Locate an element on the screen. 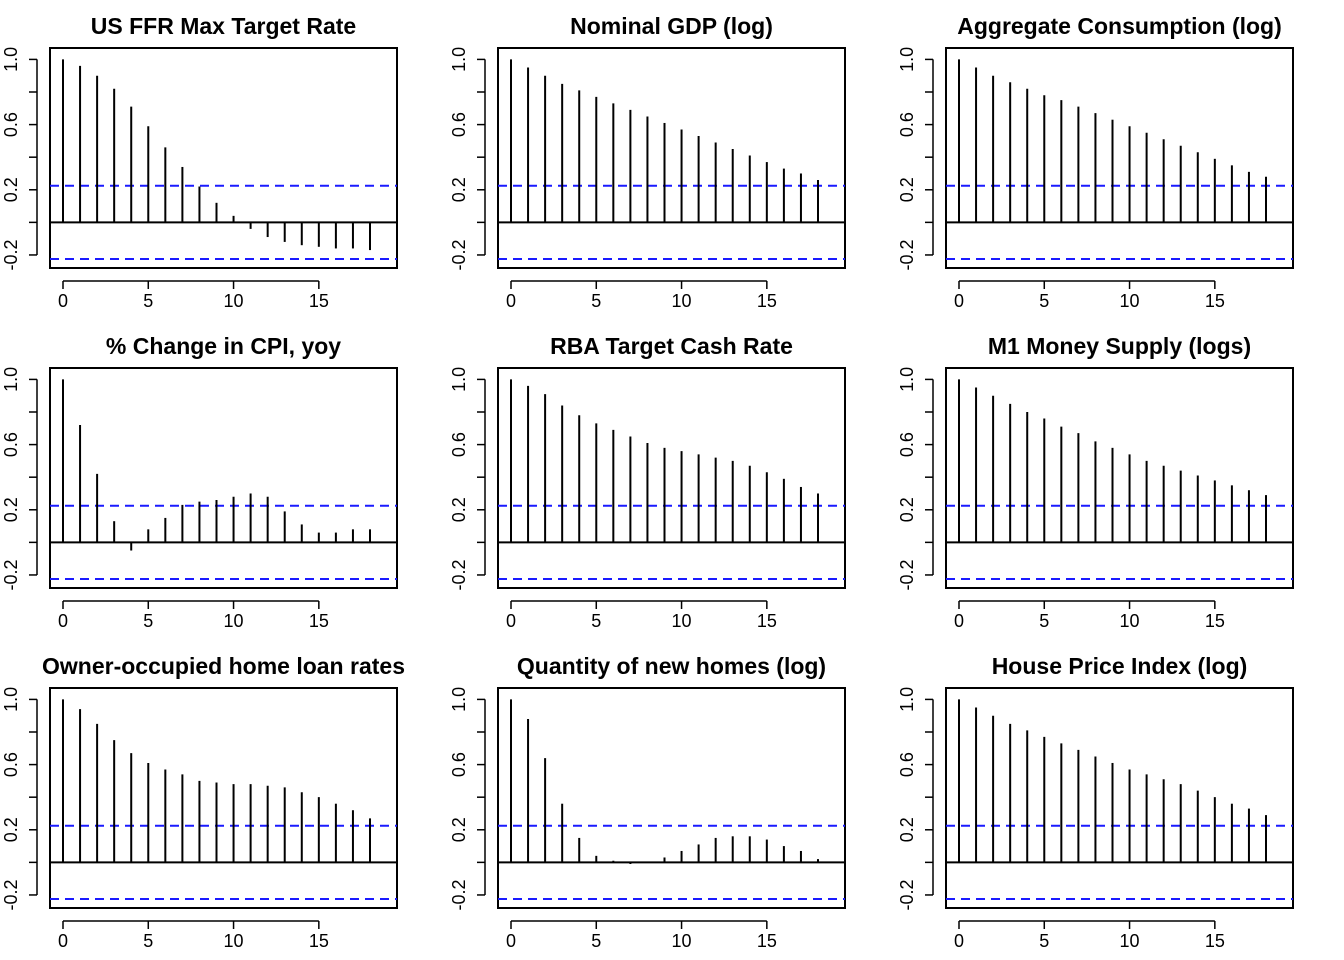 This screenshot has width=1344, height=960. panel-title: Quantity of new homes (log) is located at coordinates (671, 666).